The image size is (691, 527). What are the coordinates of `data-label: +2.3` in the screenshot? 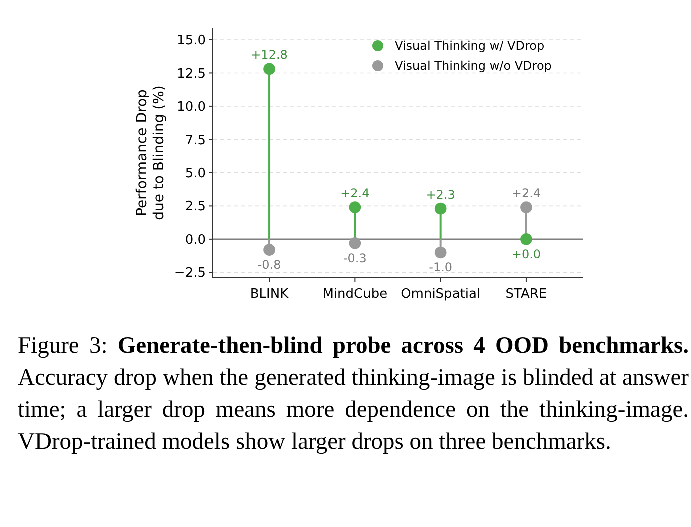 It's located at (441, 195).